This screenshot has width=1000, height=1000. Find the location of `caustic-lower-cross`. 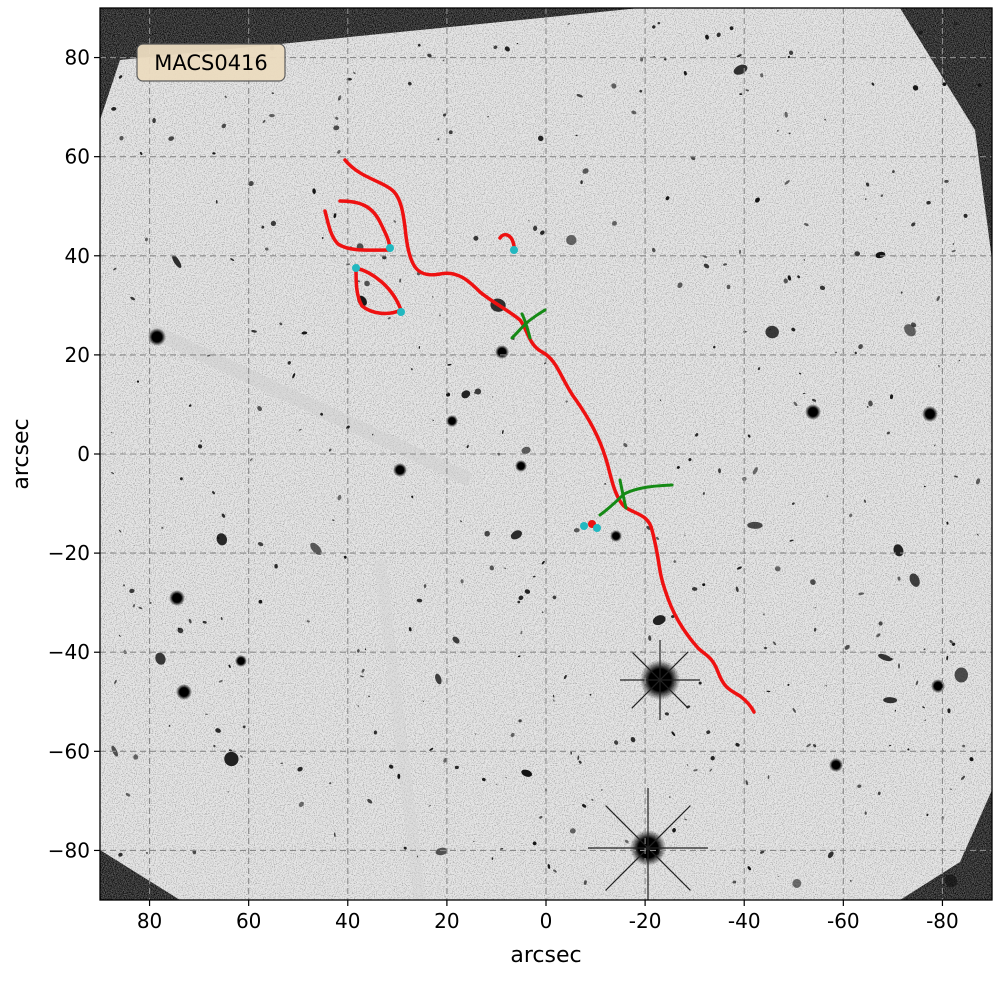

caustic-lower-cross is located at coordinates (623, 494).